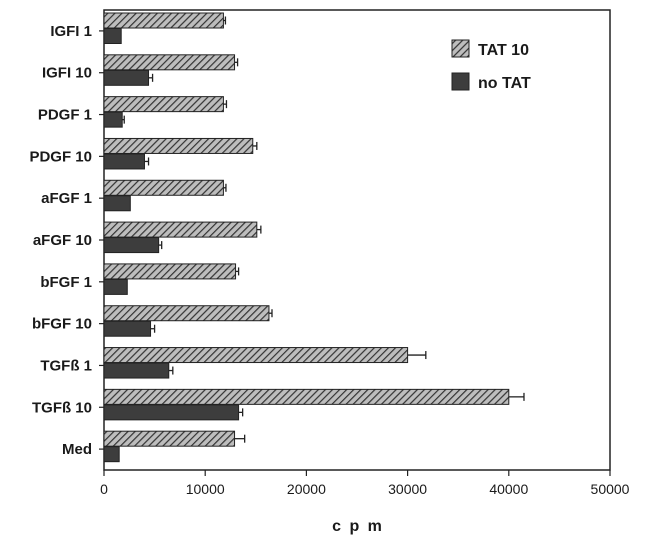 The width and height of the screenshot is (646, 542). Describe the element at coordinates (71, 31) in the screenshot. I see `category-label-igfi-1: IGFI 1` at that location.